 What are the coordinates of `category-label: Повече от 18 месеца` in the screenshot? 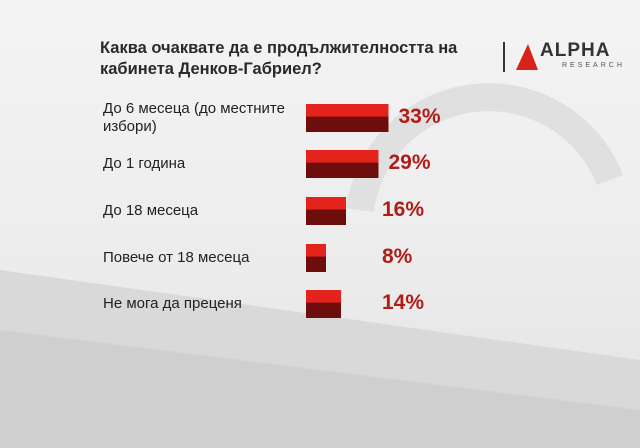 It's located at (176, 257).